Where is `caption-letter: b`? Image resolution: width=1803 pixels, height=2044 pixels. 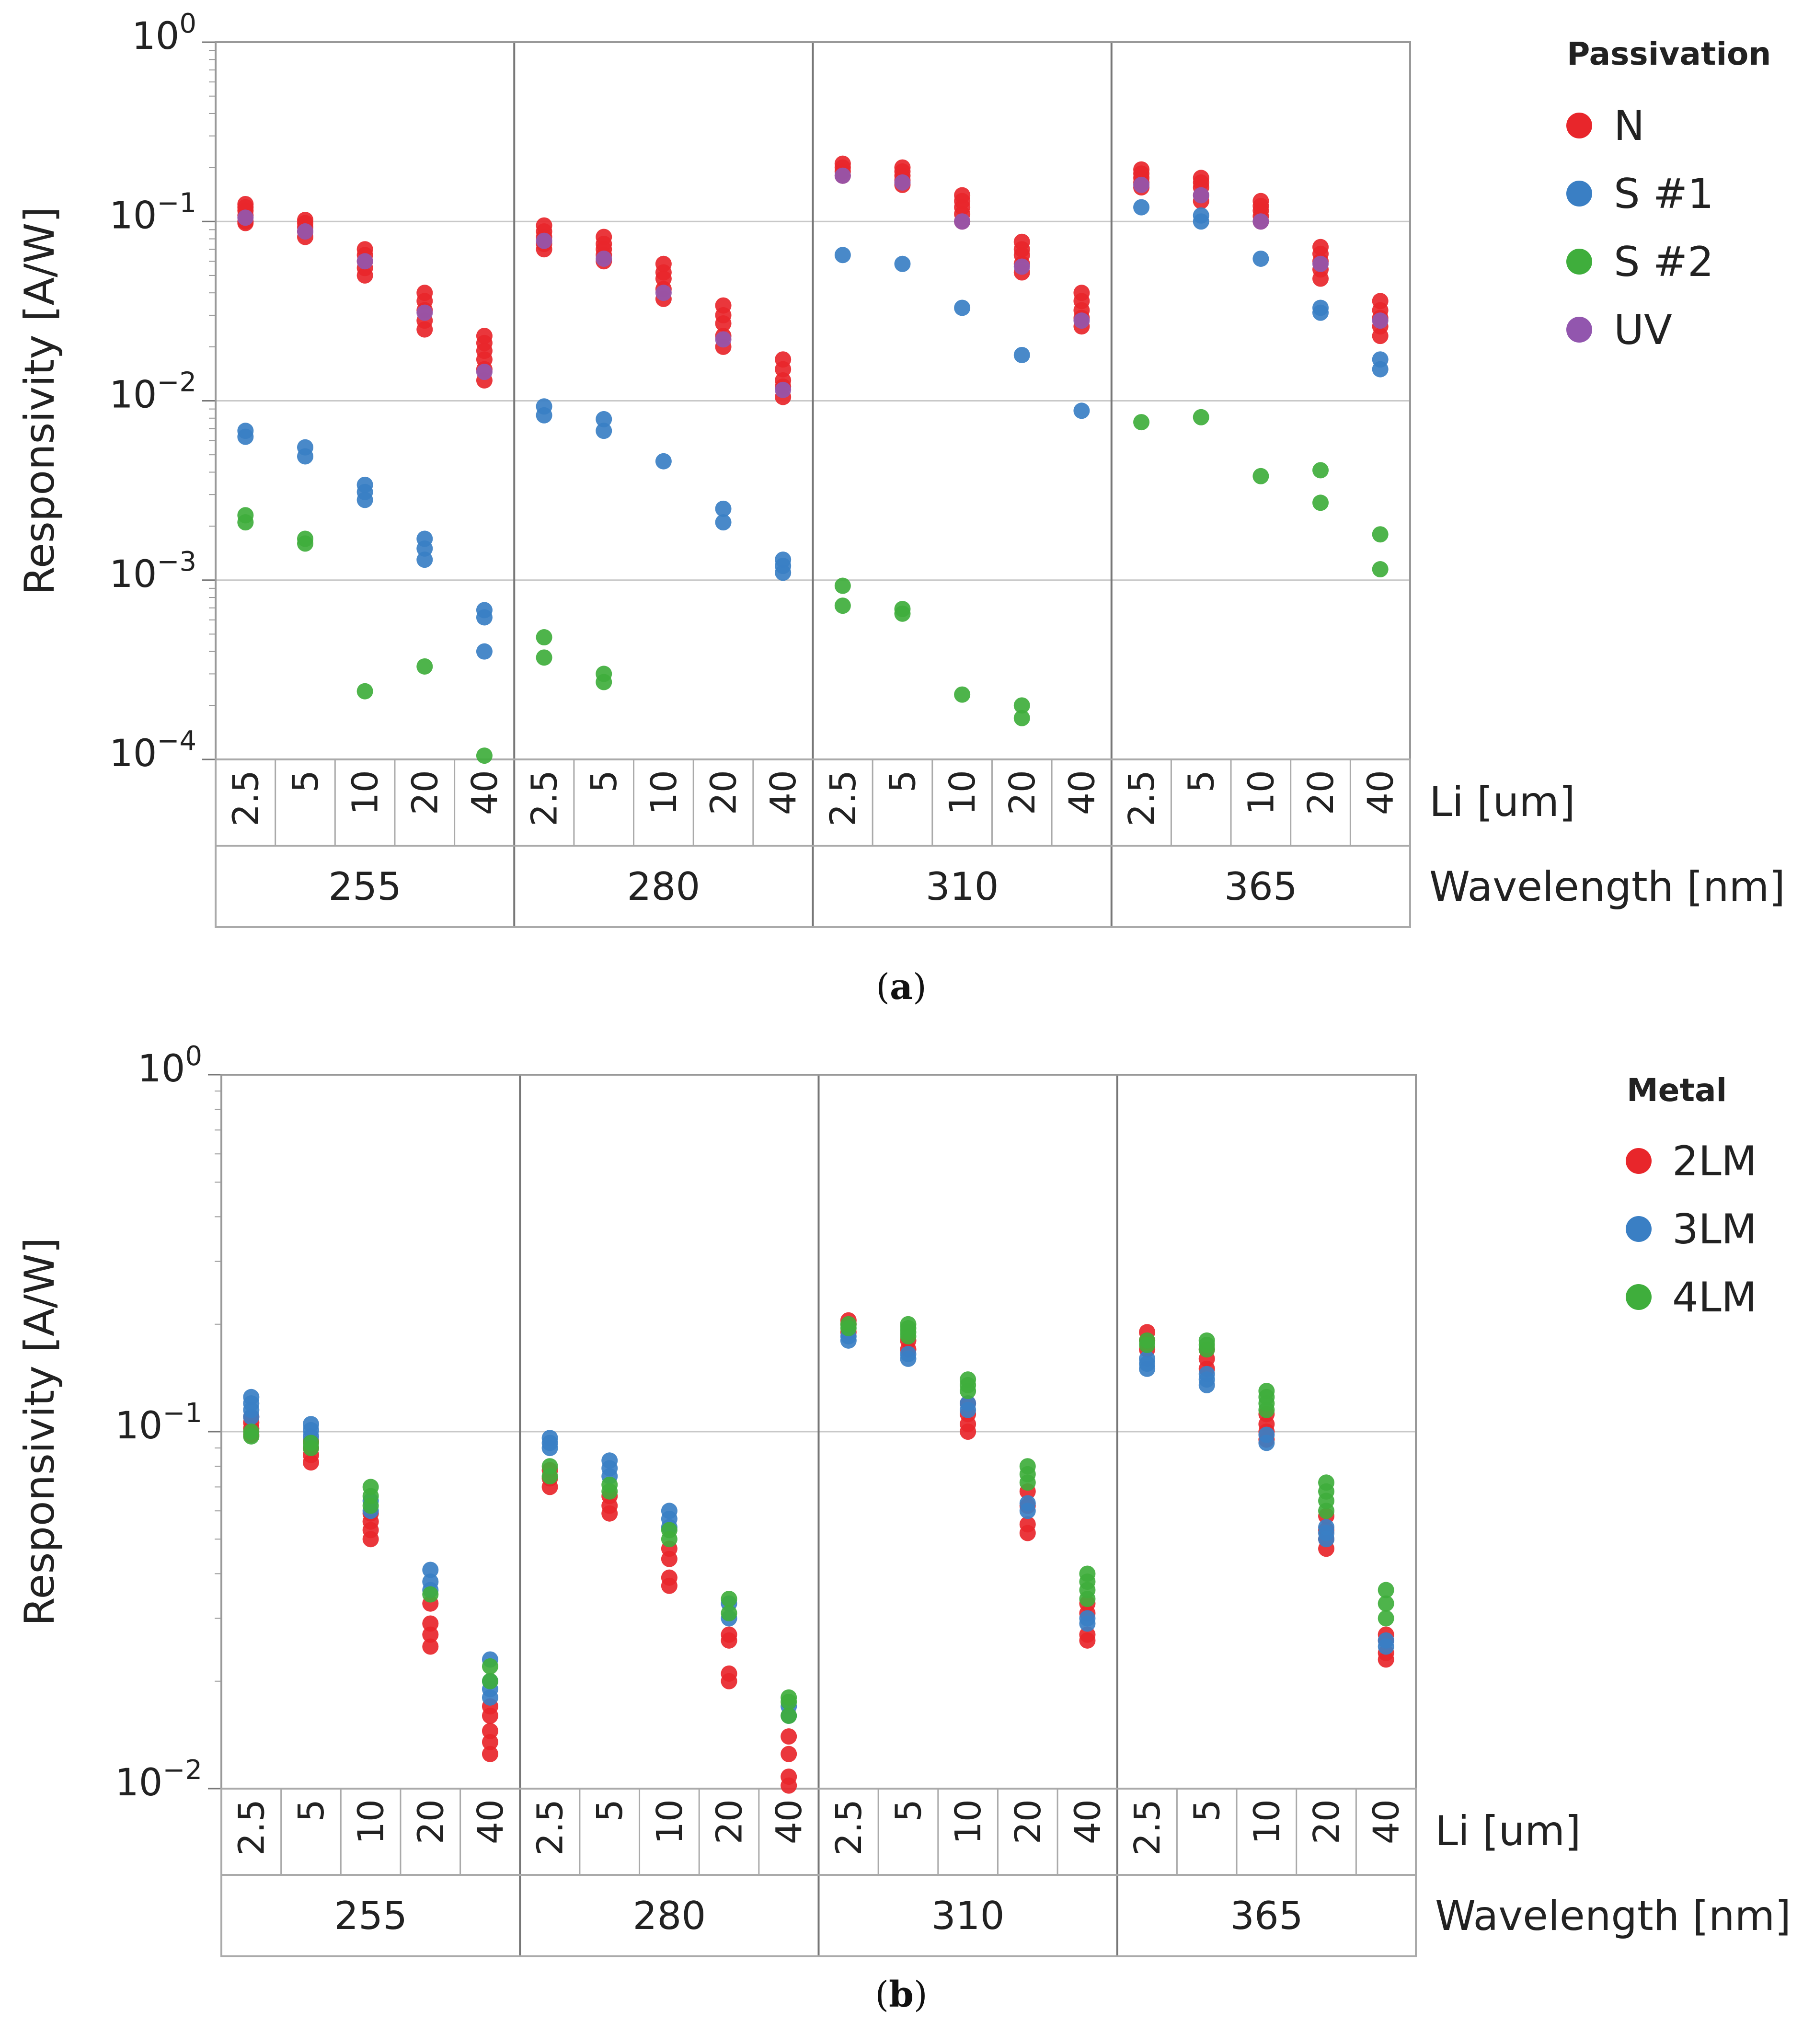 caption-letter: b is located at coordinates (901, 1994).